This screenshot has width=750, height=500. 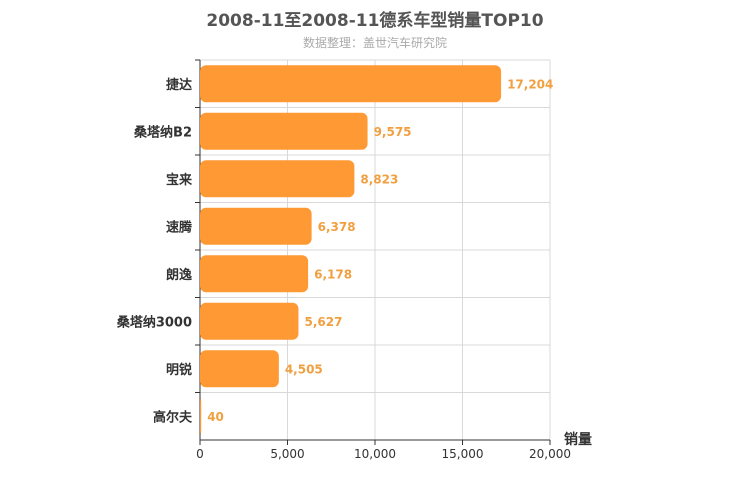 What do you see at coordinates (215, 417) in the screenshot?
I see `data-label: 40` at bounding box center [215, 417].